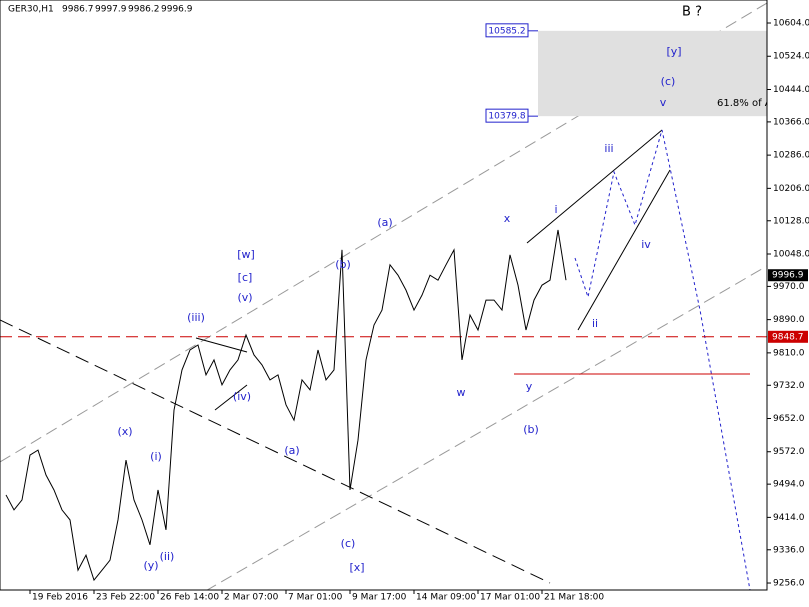 This screenshot has width=809, height=607. What do you see at coordinates (791, 254) in the screenshot?
I see `y-tick-label: 10048.0` at bounding box center [791, 254].